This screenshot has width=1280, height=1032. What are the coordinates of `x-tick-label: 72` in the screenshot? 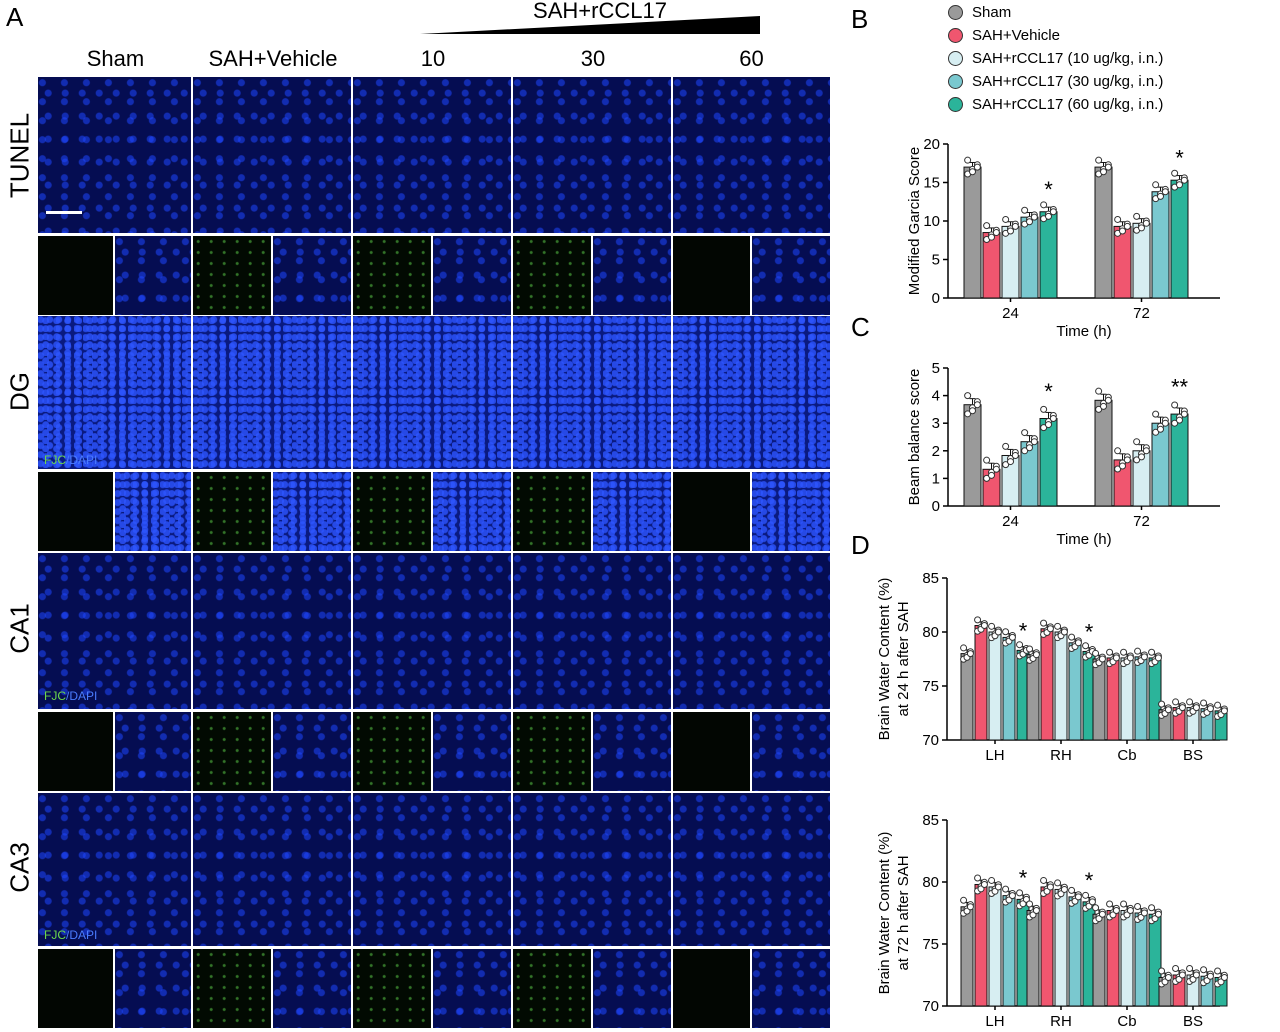 It's located at (1141, 313).